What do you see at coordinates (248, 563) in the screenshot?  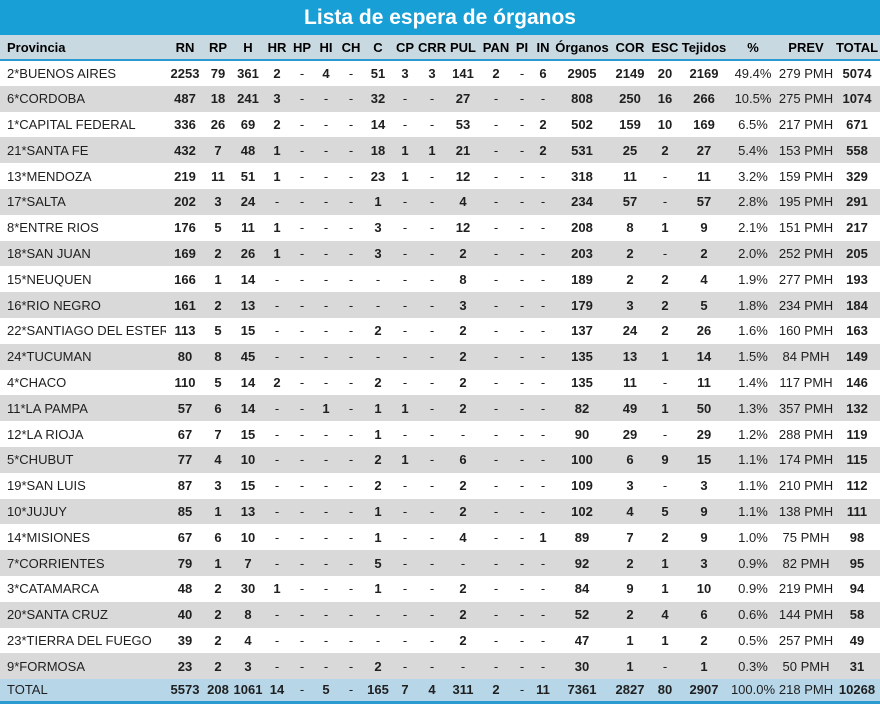 I see `value-cell: 7` at bounding box center [248, 563].